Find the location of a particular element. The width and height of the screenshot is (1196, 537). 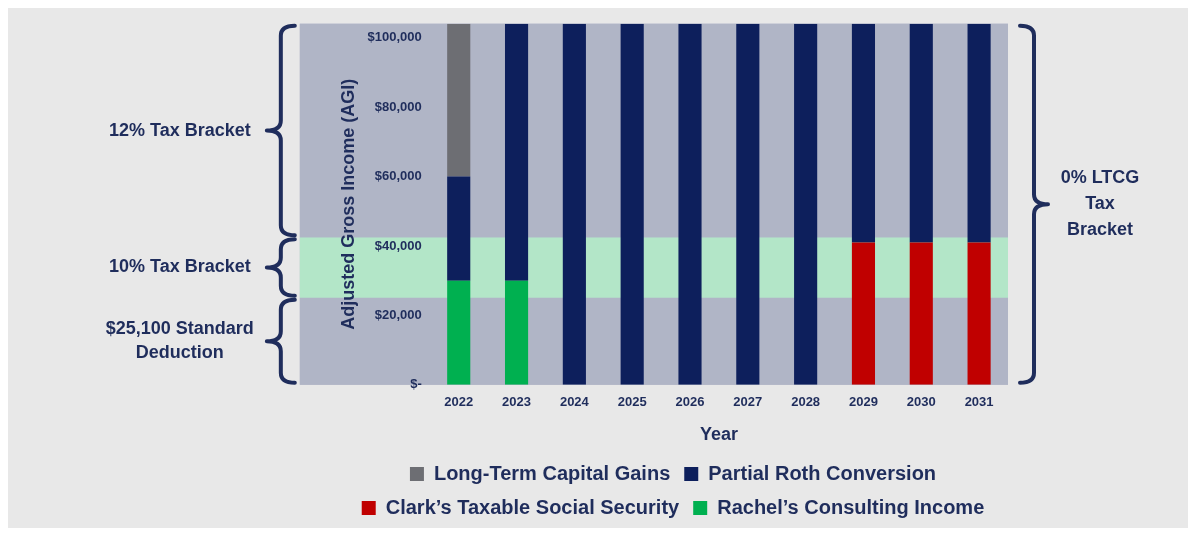

y-tick-label: $- is located at coordinates (416, 384).